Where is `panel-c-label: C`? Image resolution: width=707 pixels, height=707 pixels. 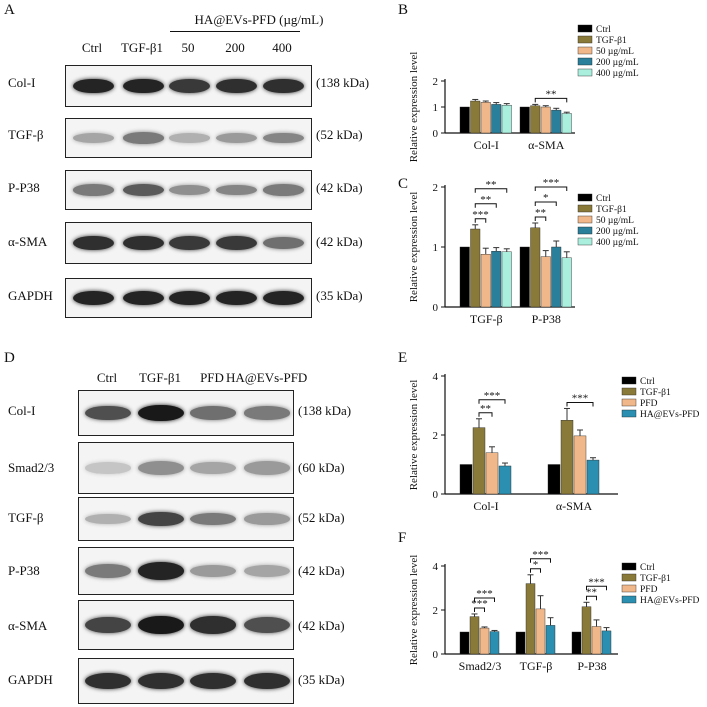
panel-c-label: C is located at coordinates (403, 184).